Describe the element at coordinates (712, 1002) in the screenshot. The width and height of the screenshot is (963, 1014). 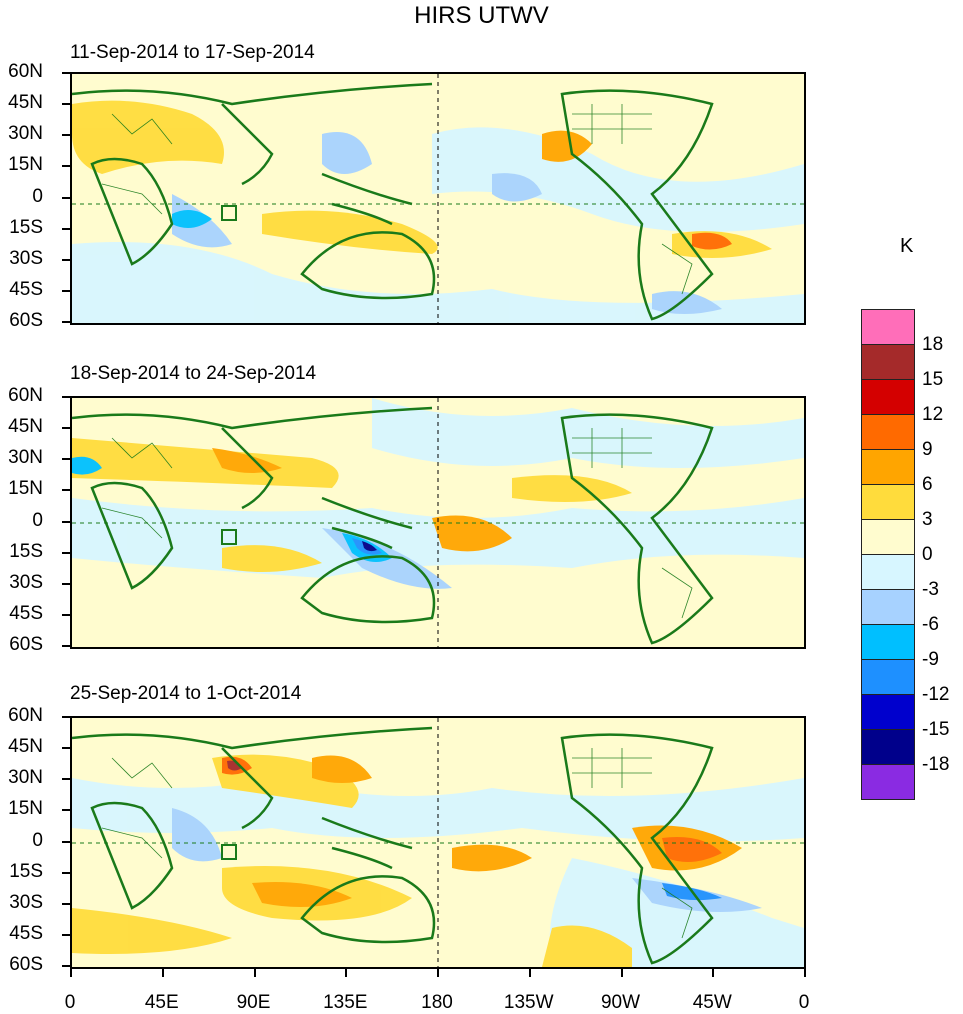
I see `lon-tick-label: 45W` at that location.